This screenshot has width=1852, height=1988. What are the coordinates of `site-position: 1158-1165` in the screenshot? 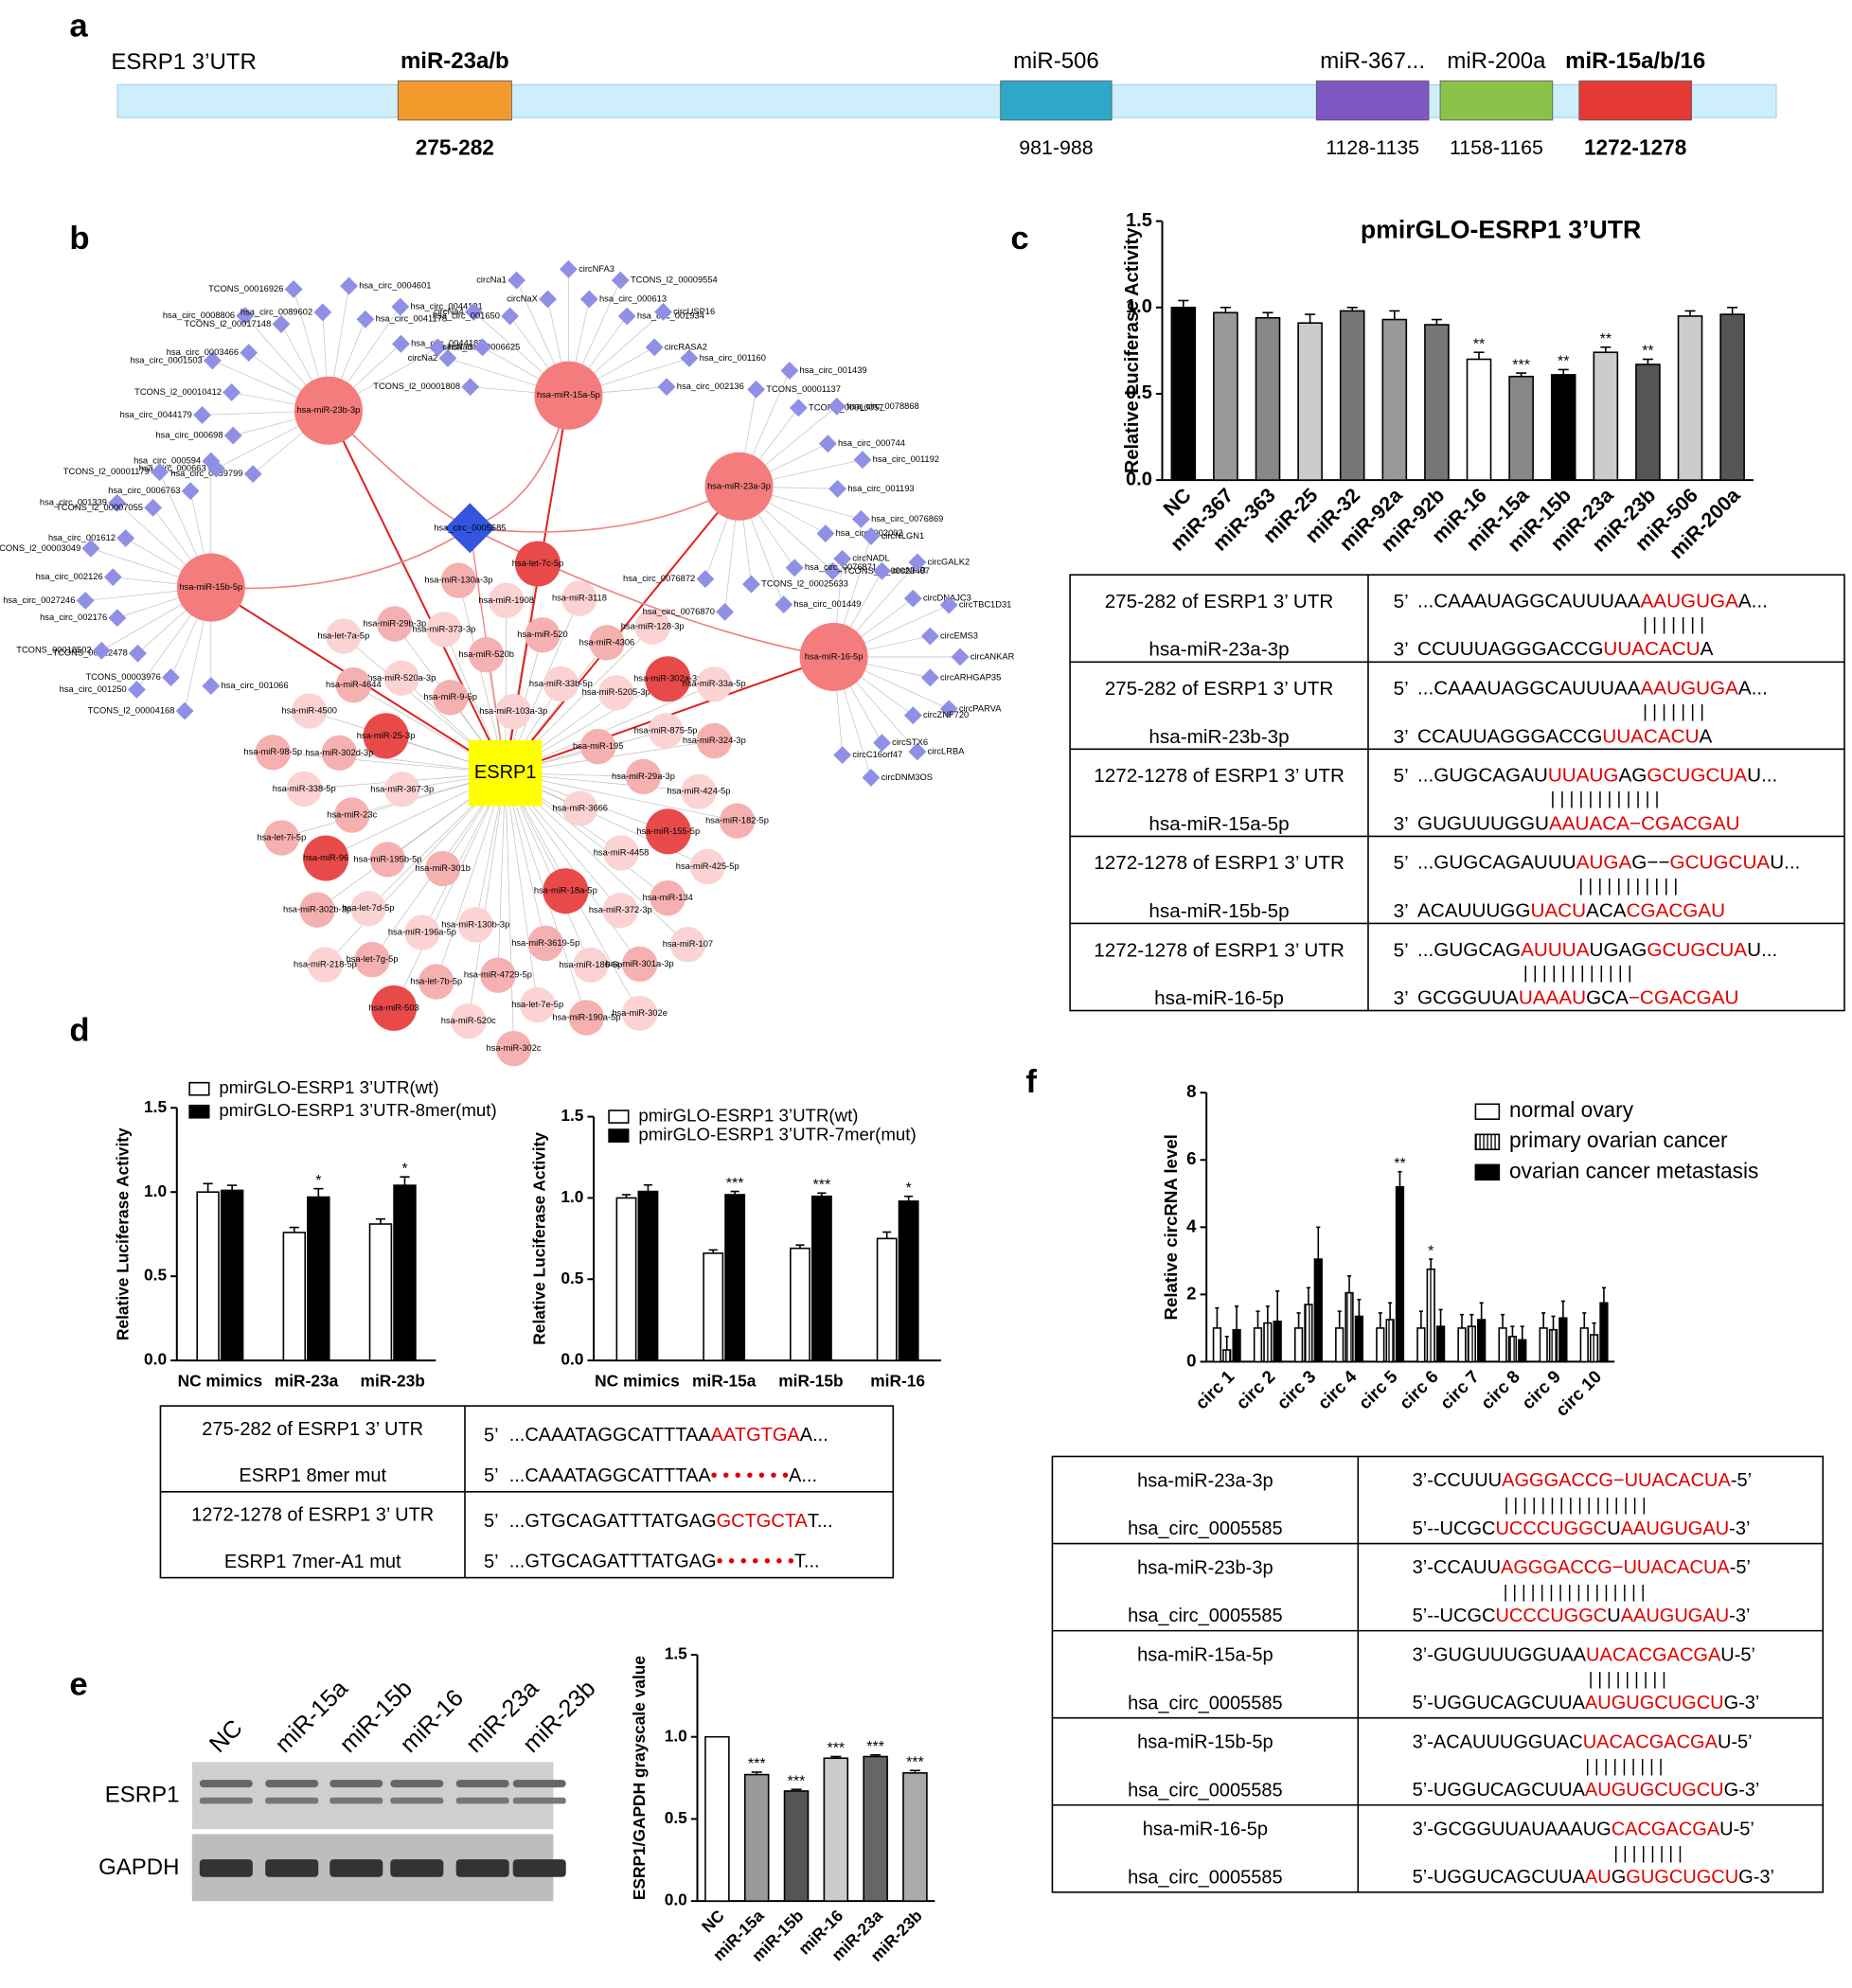 It's located at (1497, 147).